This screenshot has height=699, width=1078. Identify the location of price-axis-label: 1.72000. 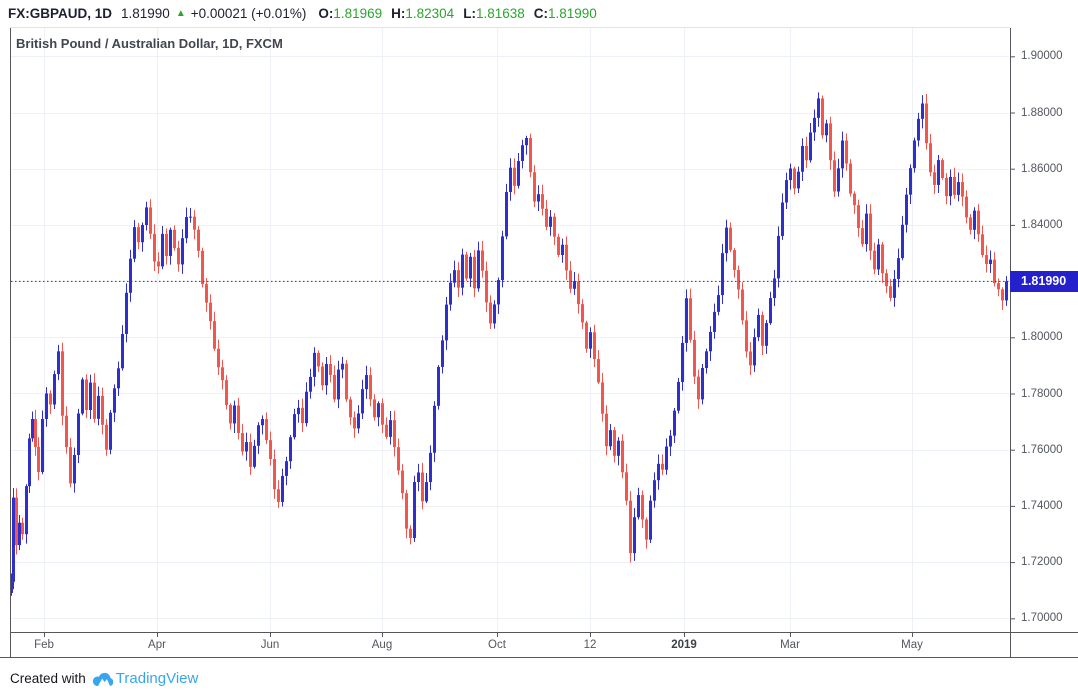
(1042, 562).